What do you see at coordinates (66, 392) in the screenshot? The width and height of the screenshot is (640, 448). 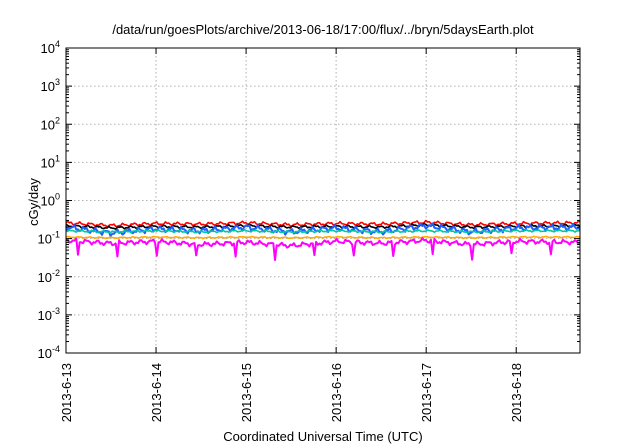 I see `x-tick-label: 2013-6-13` at bounding box center [66, 392].